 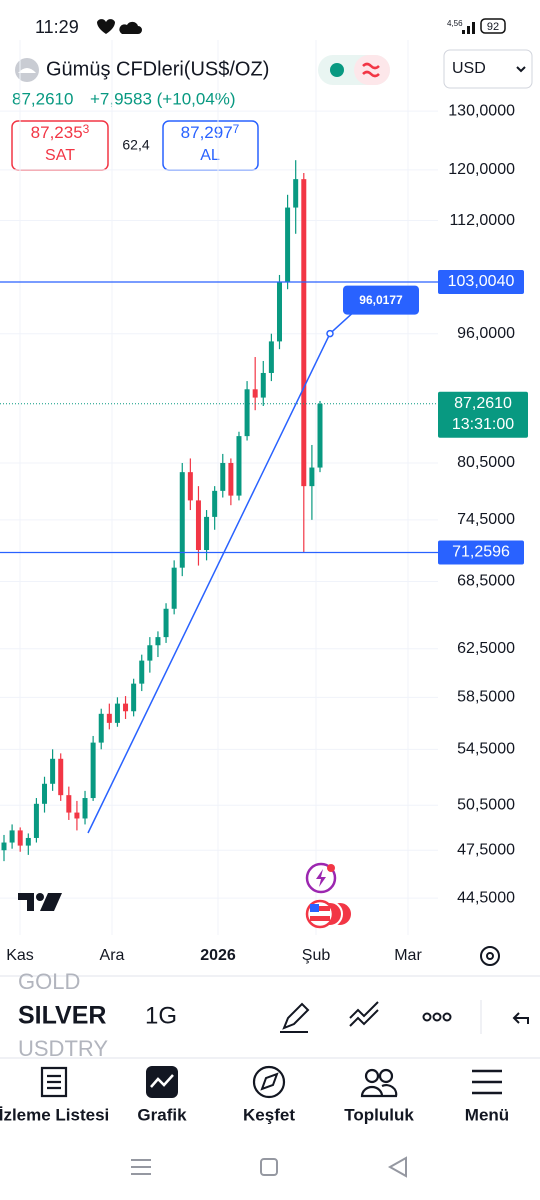 I want to click on draw-icon, so click(x=295, y=1017).